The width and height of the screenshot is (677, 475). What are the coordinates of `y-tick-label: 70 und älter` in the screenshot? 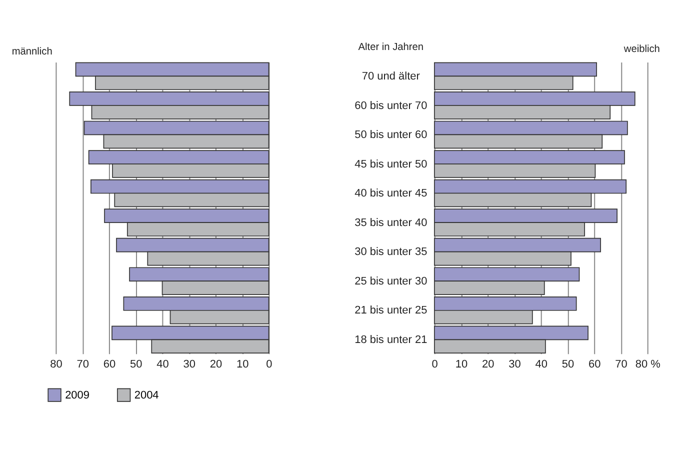 It's located at (391, 76).